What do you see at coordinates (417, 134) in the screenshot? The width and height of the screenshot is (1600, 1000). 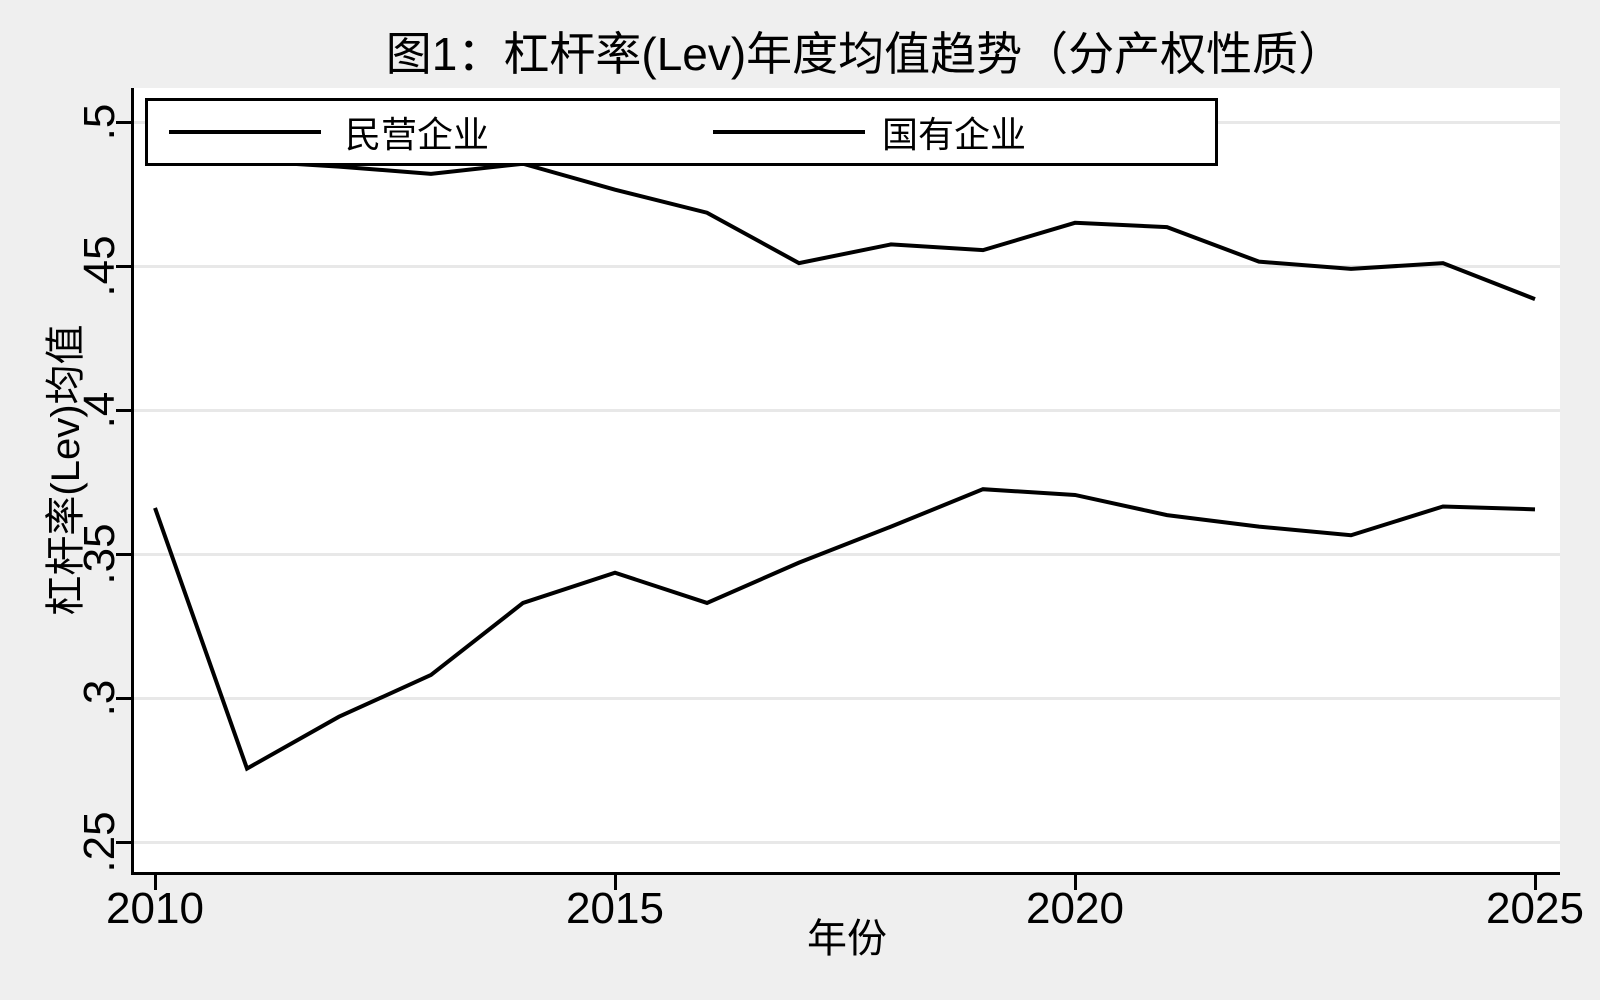 I see `legend-label-private: 民营企业` at bounding box center [417, 134].